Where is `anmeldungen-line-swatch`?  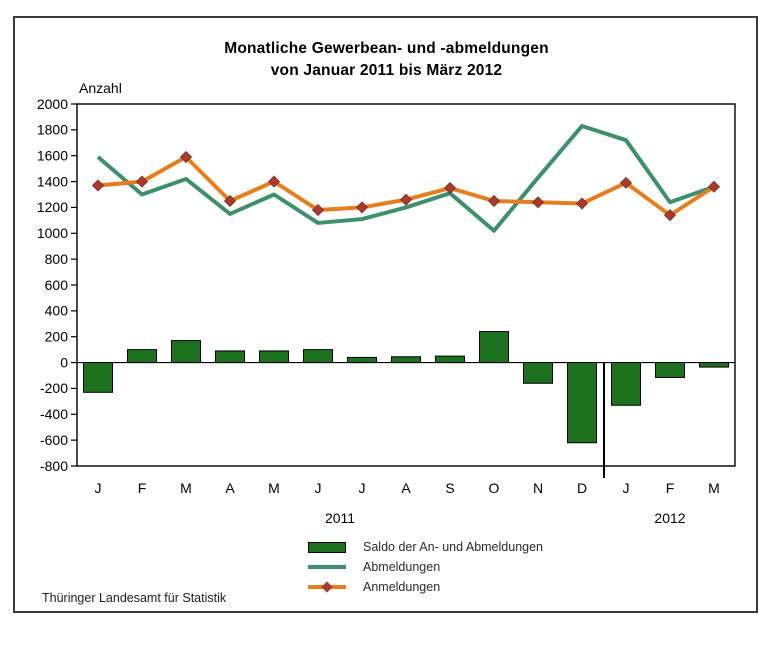 anmeldungen-line-swatch is located at coordinates (327, 587).